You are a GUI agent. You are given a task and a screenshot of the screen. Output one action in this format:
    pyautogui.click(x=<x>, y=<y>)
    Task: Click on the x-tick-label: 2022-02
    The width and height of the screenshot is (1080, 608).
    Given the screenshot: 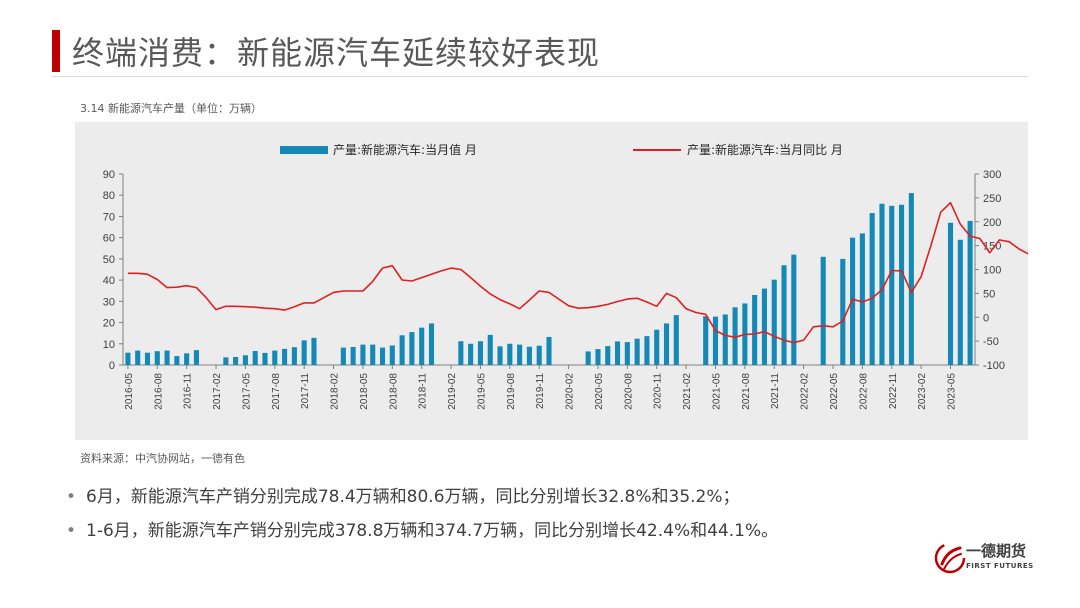 What is the action you would take?
    pyautogui.click(x=805, y=391)
    